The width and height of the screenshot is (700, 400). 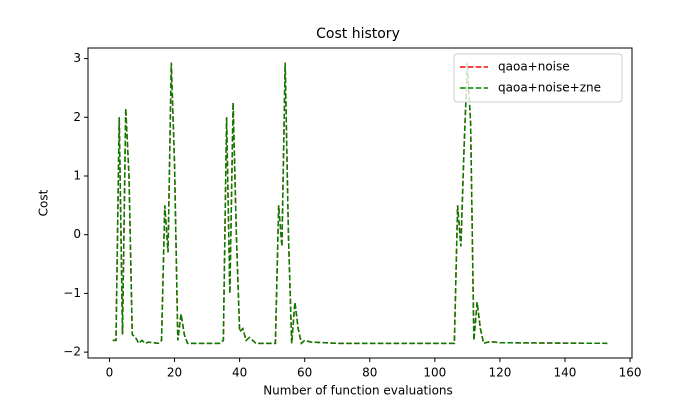 I want to click on legend-label: qaoa+noise, so click(x=534, y=67).